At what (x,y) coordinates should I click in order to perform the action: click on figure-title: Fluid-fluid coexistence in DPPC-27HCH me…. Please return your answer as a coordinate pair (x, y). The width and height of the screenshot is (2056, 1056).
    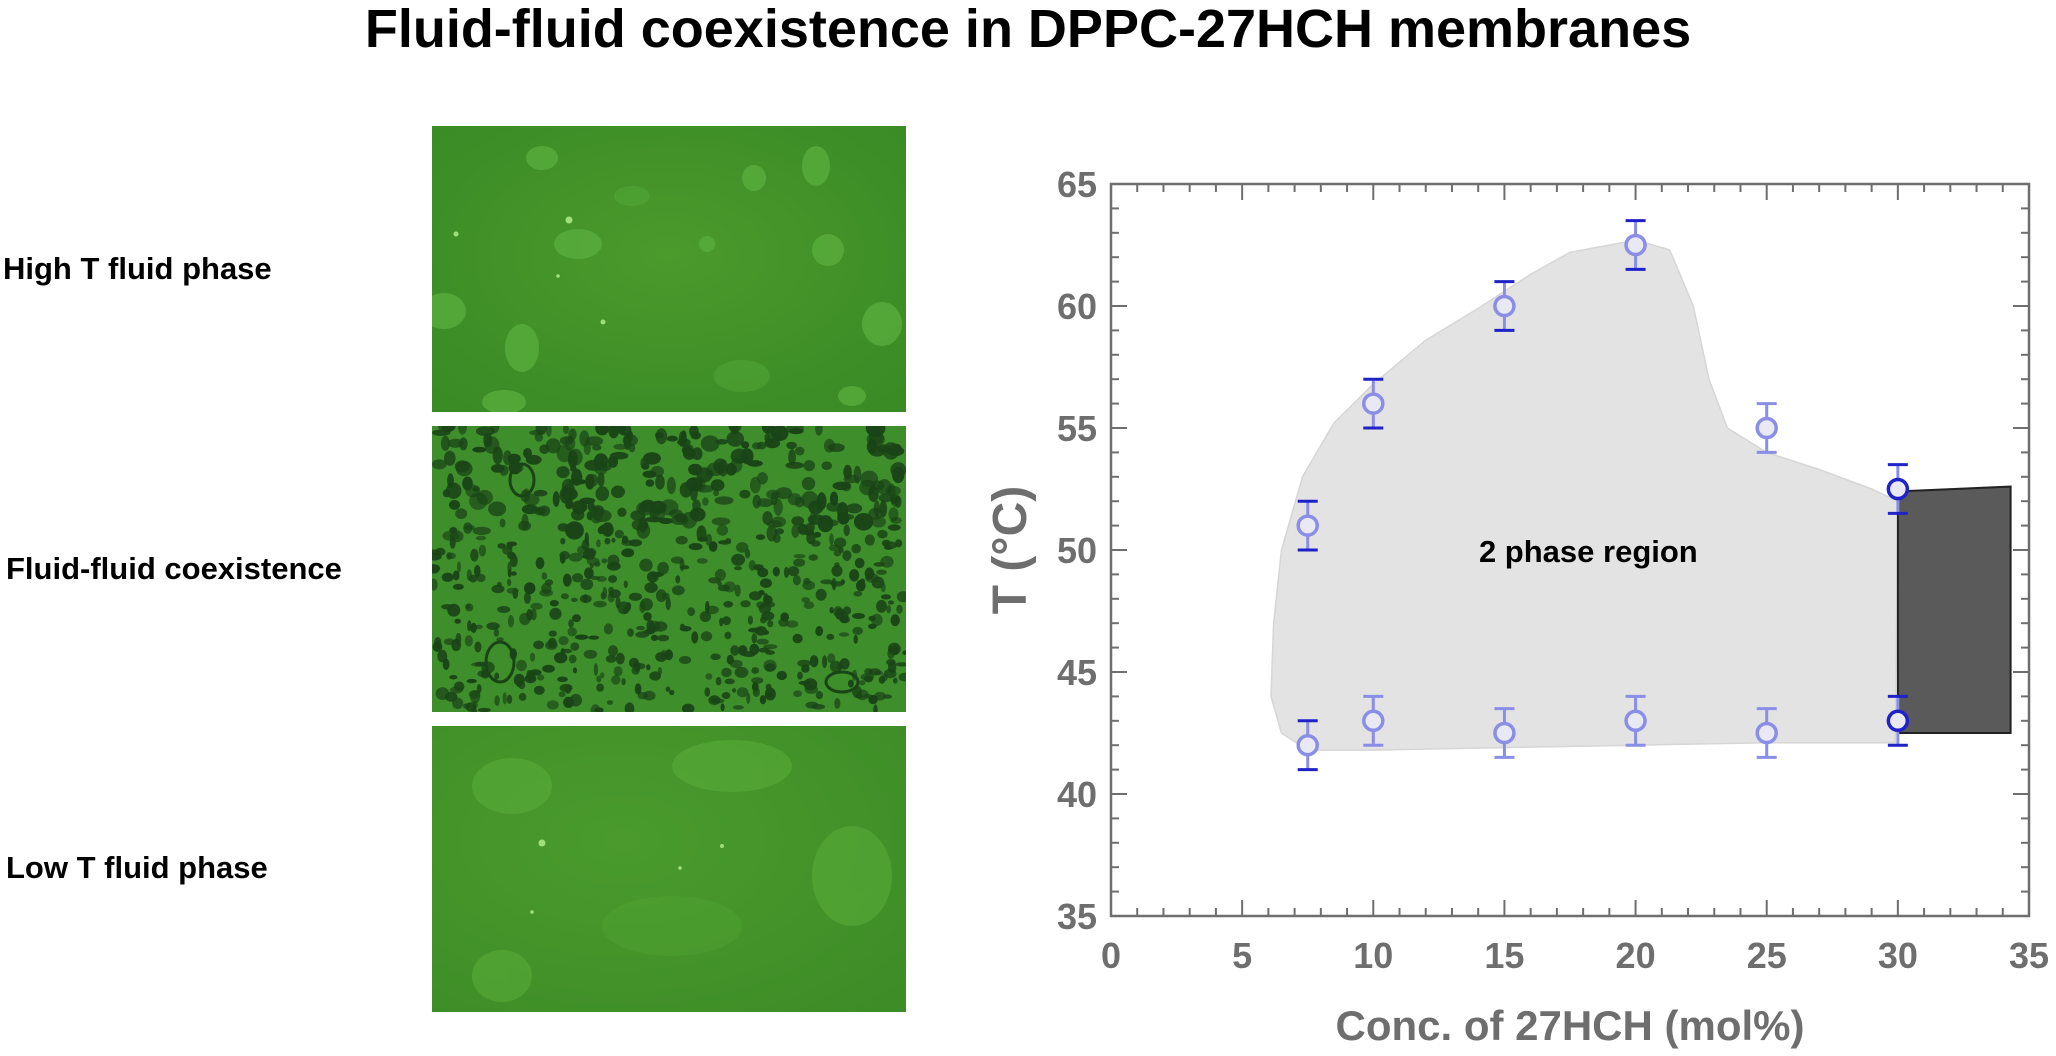
    Looking at the image, I should click on (1028, 29).